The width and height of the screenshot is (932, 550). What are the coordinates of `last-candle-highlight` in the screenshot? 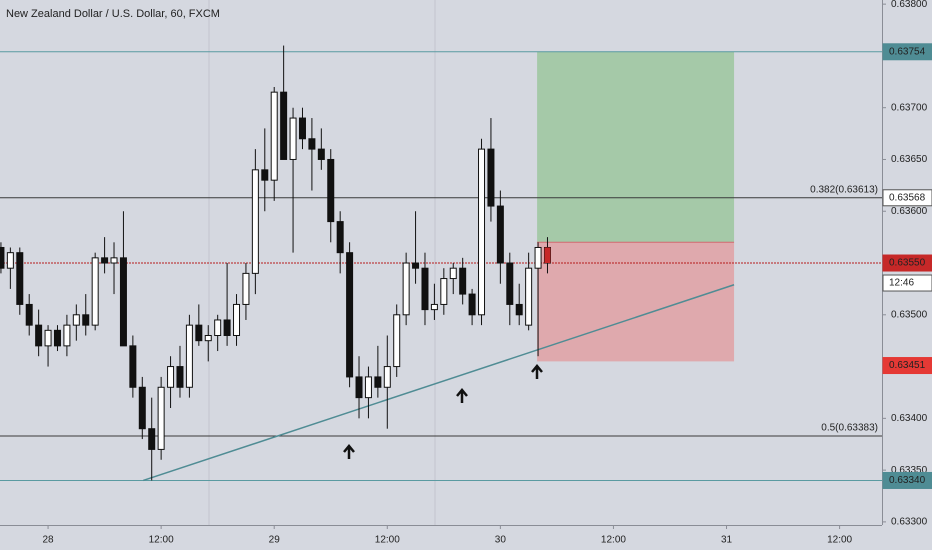 It's located at (547, 255).